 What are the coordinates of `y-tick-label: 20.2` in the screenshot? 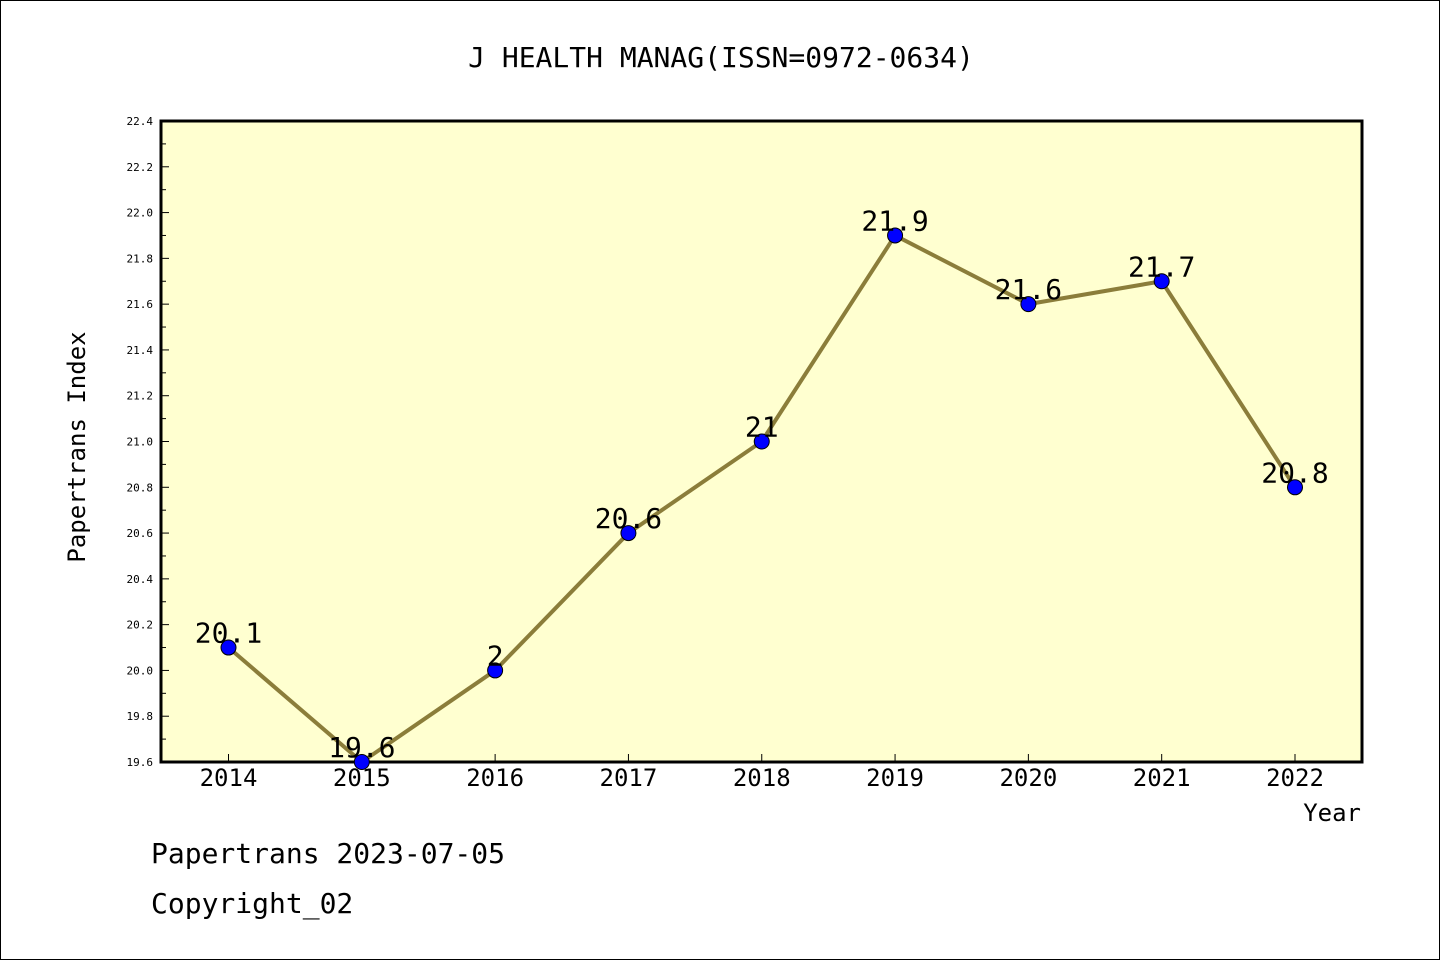 It's located at (140, 625).